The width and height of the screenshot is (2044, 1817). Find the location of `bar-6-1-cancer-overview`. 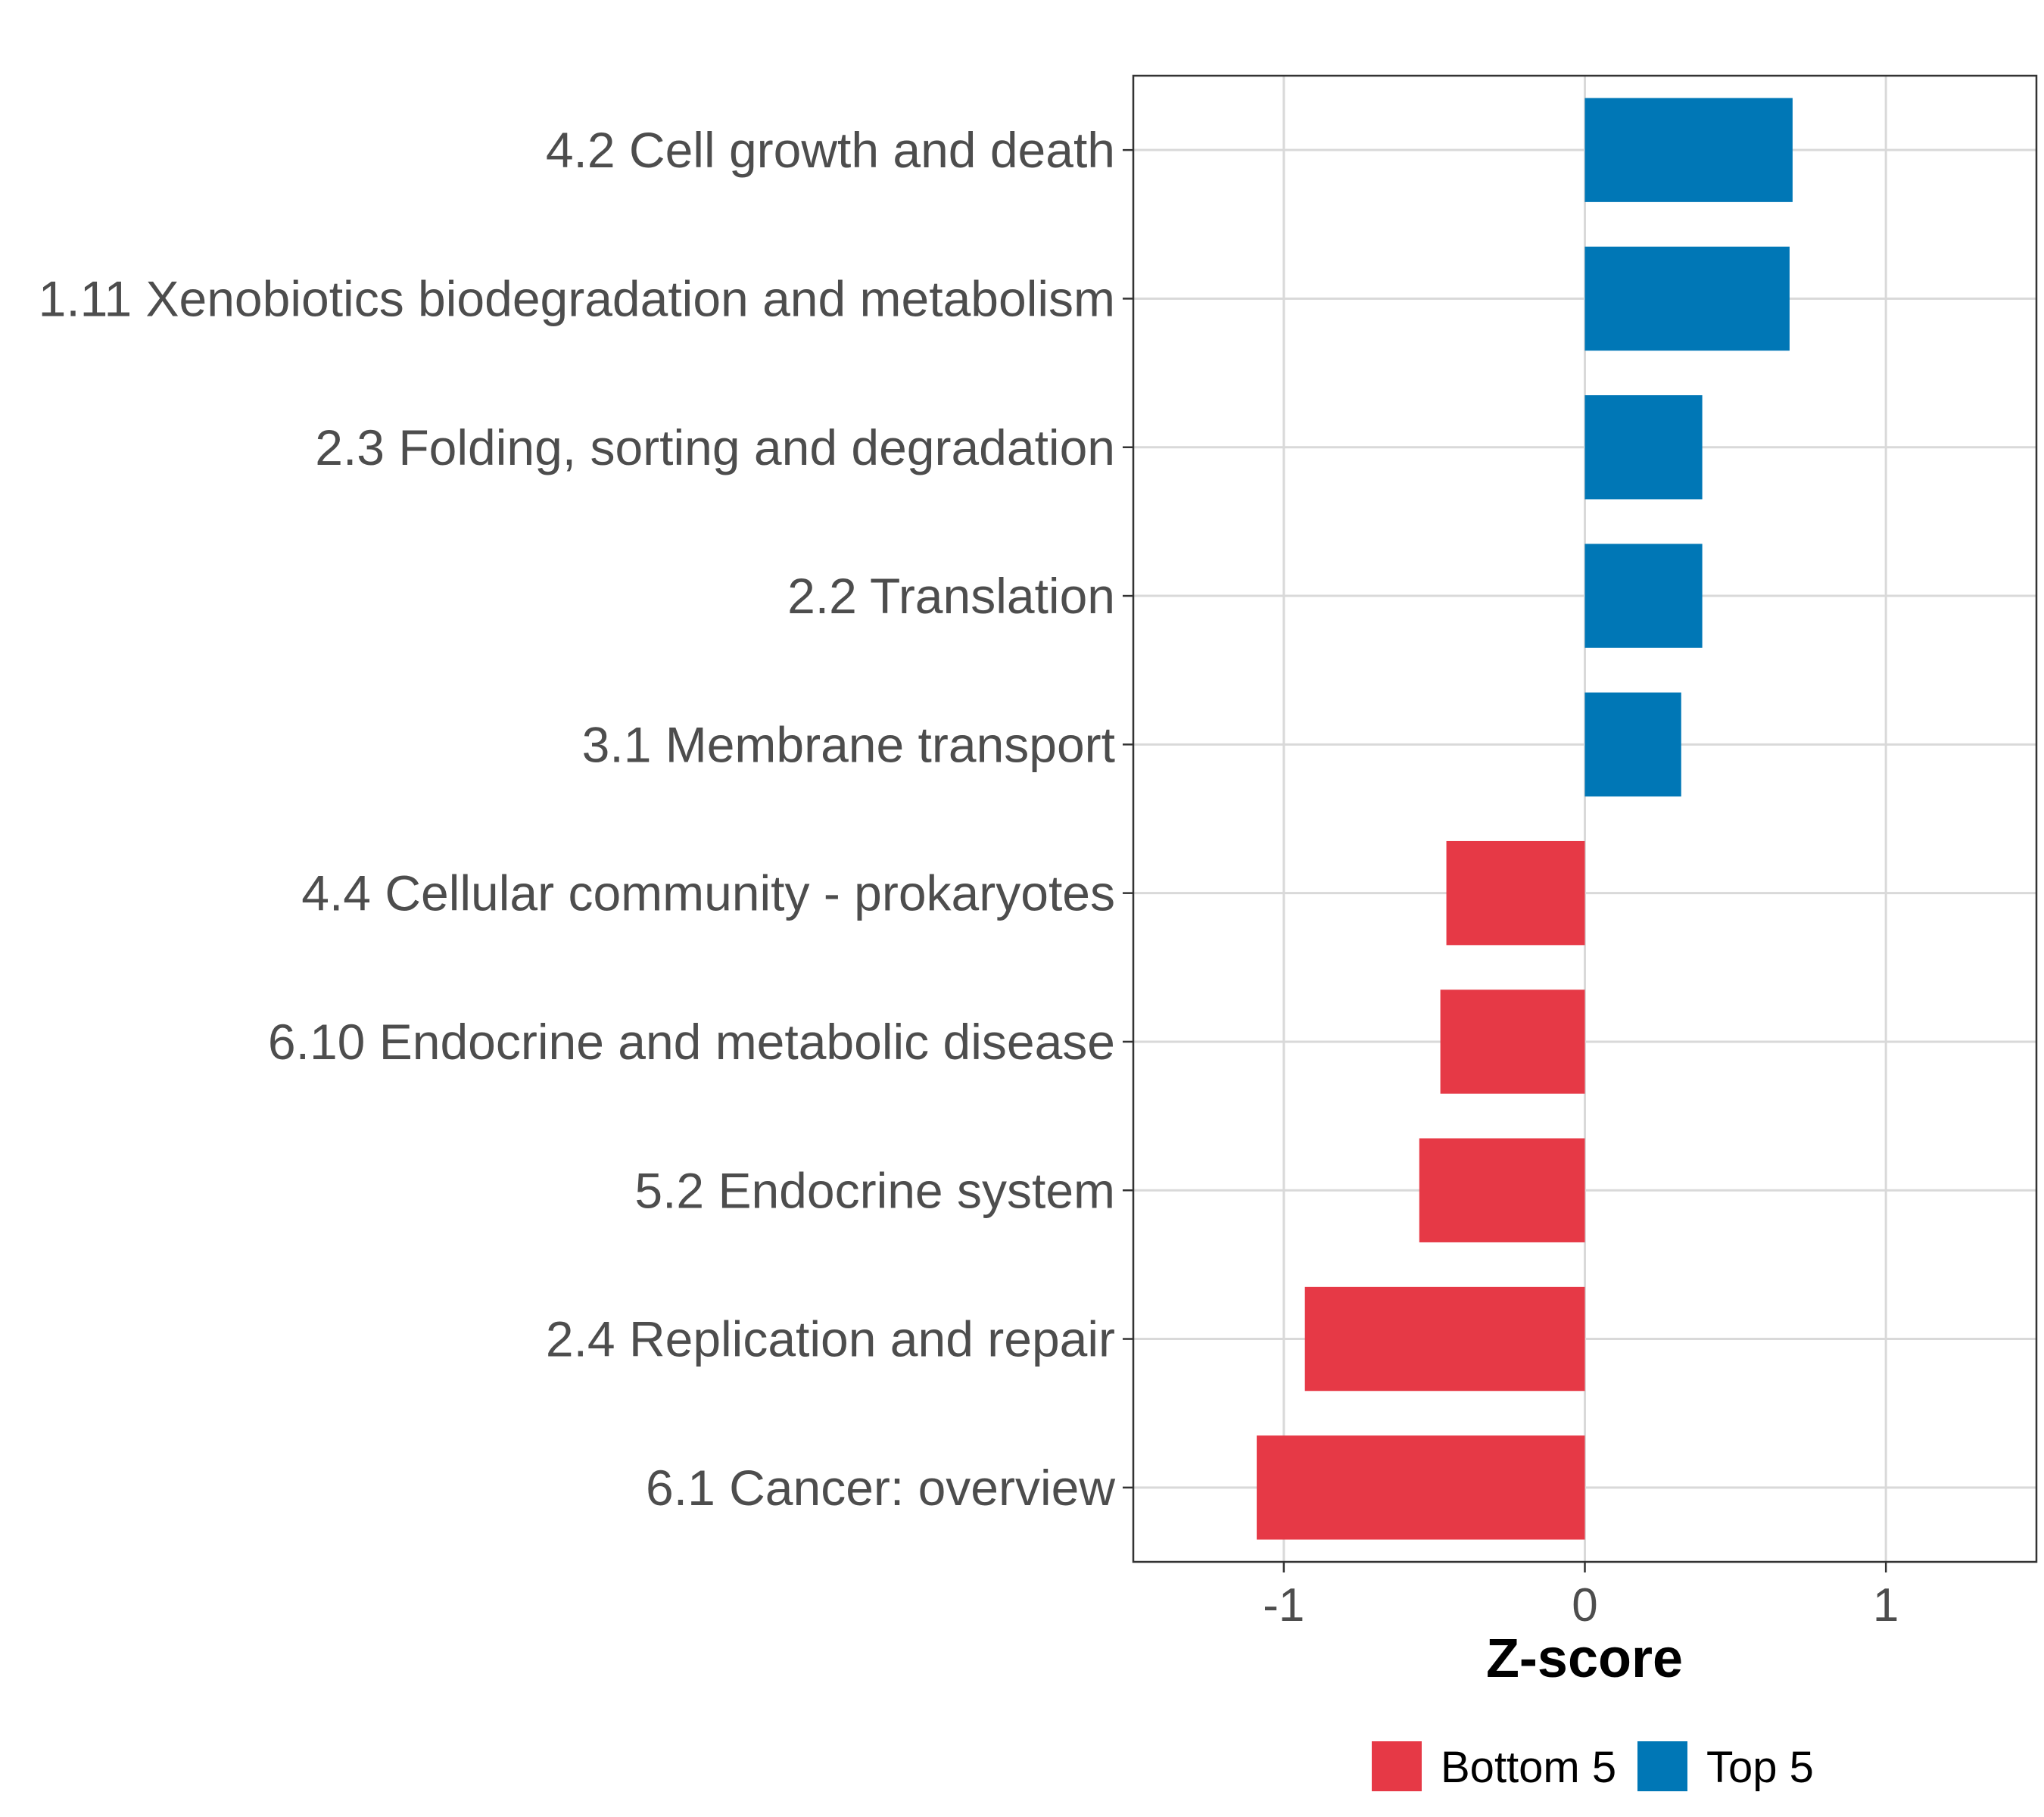

bar-6-1-cancer-overview is located at coordinates (1421, 1487).